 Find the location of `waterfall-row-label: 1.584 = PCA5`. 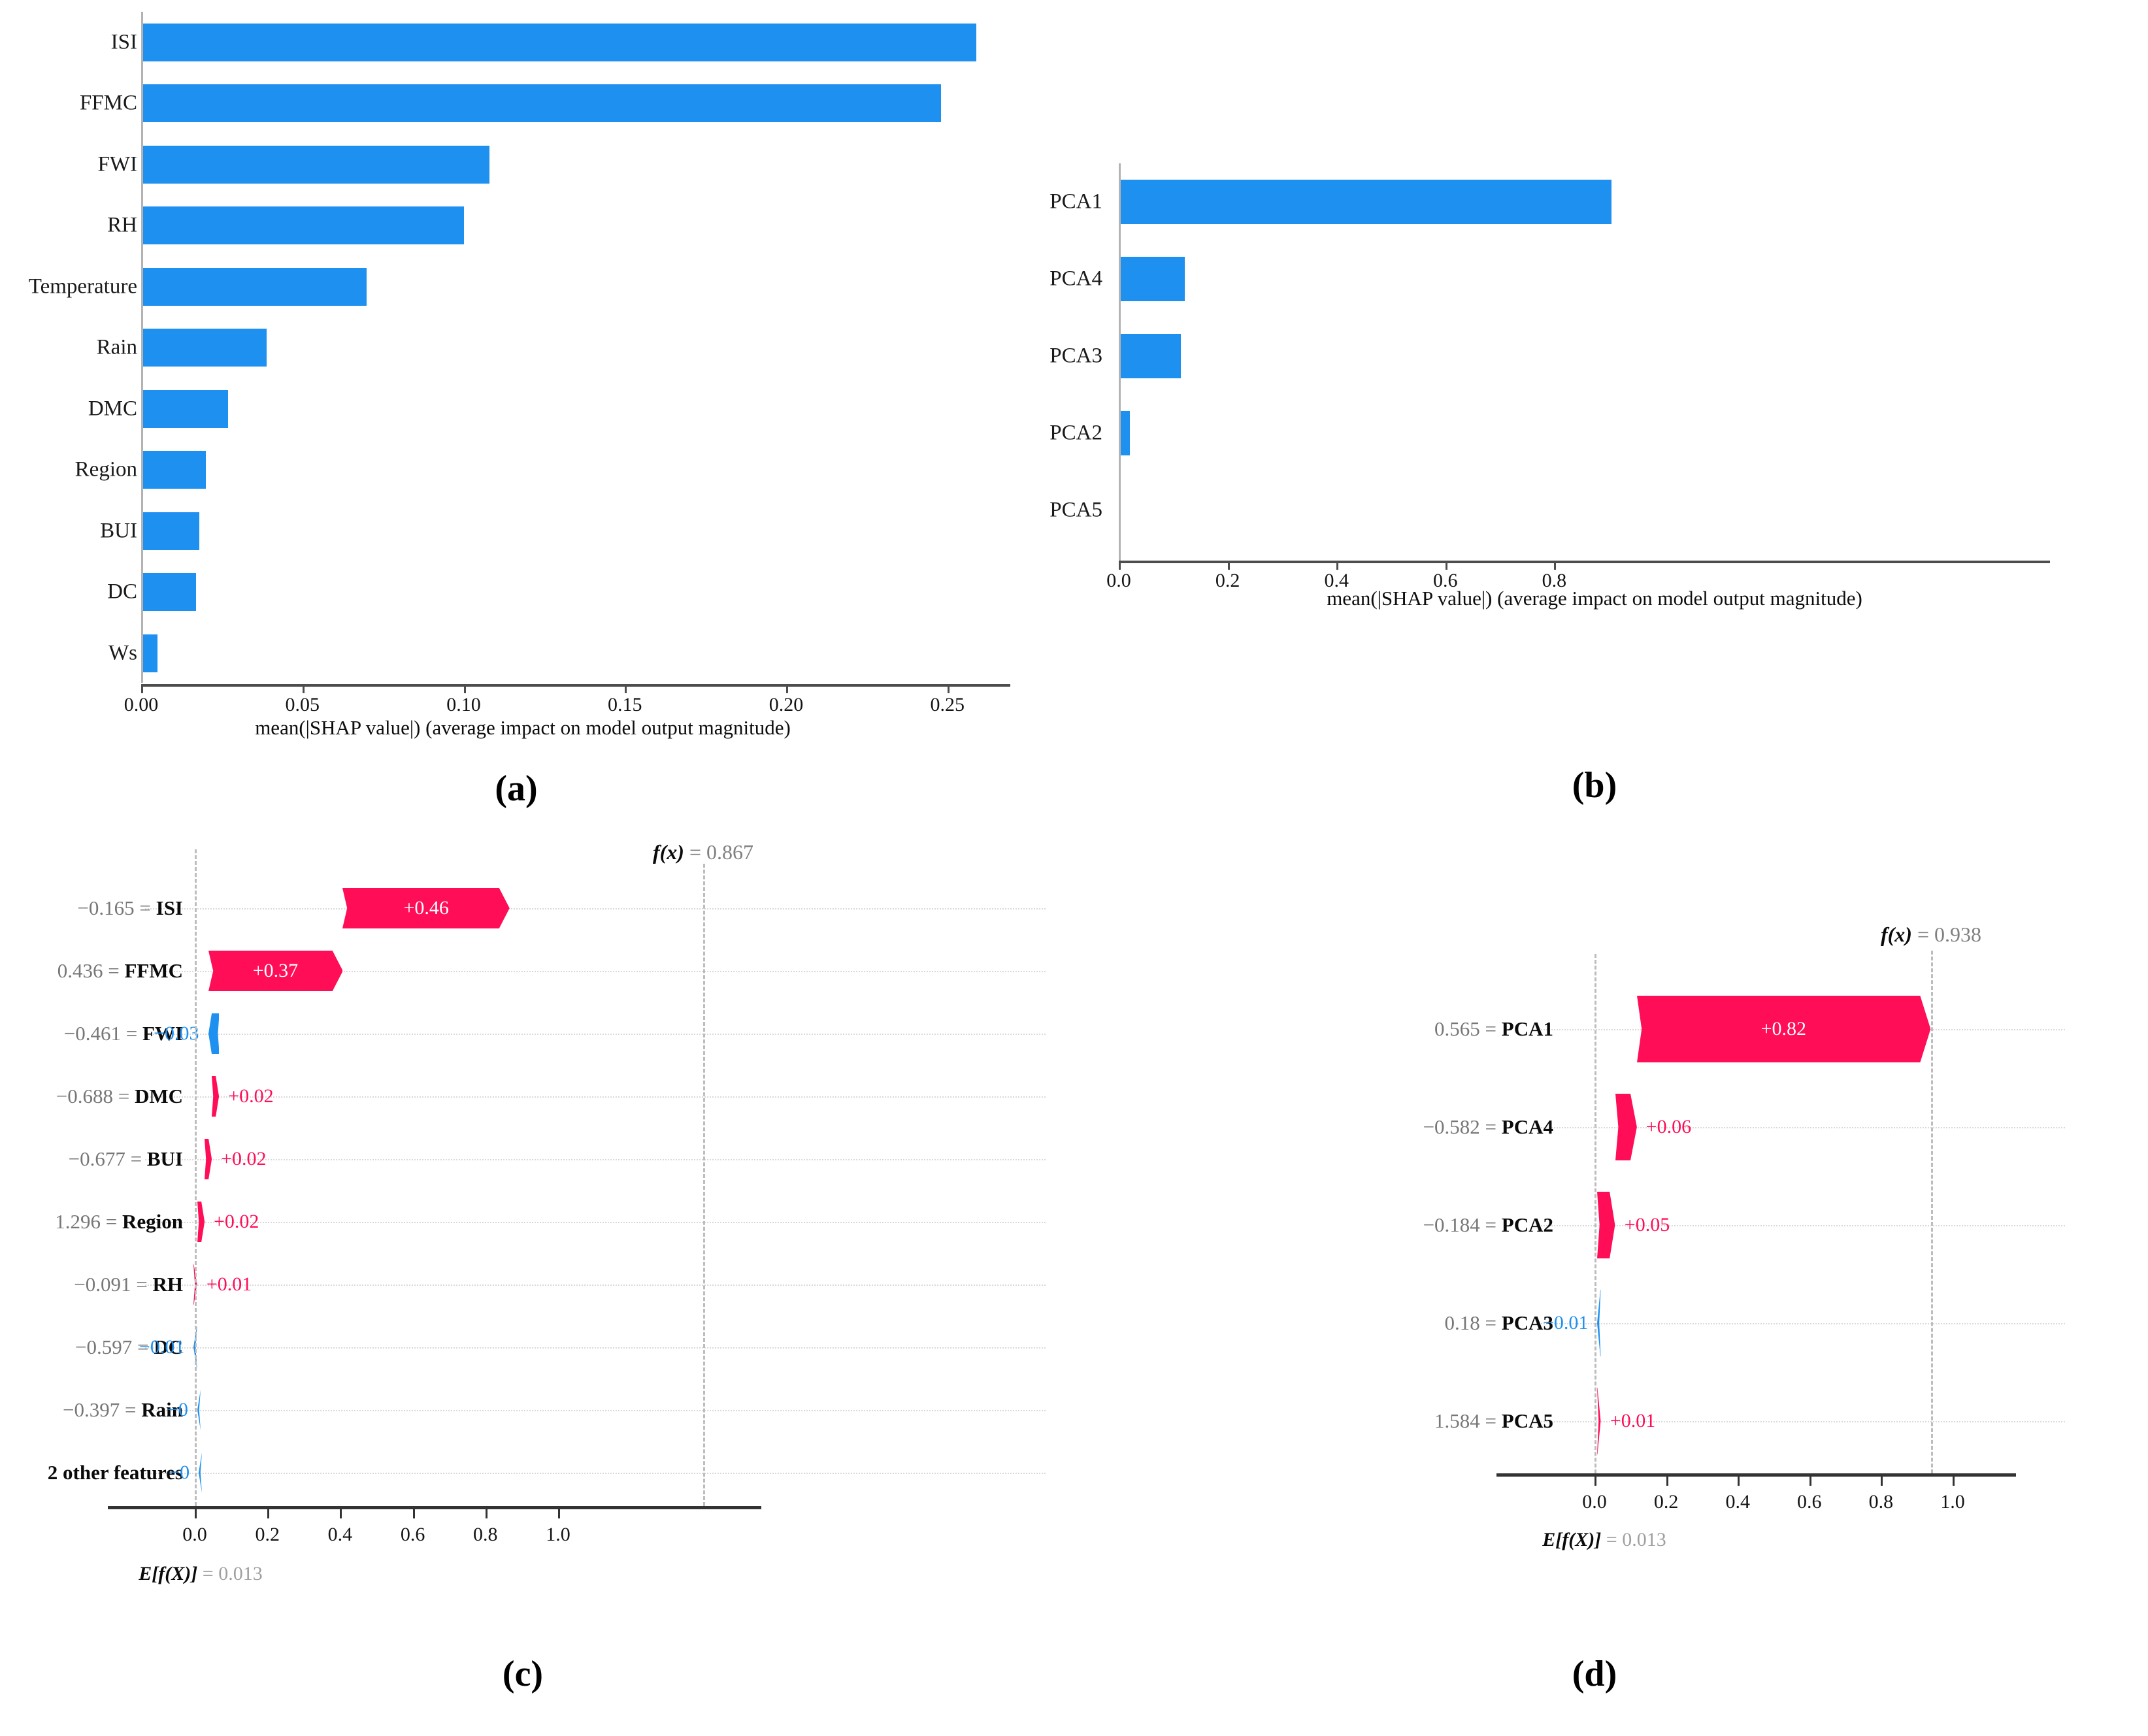

waterfall-row-label: 1.584 = PCA5 is located at coordinates (1493, 1421).